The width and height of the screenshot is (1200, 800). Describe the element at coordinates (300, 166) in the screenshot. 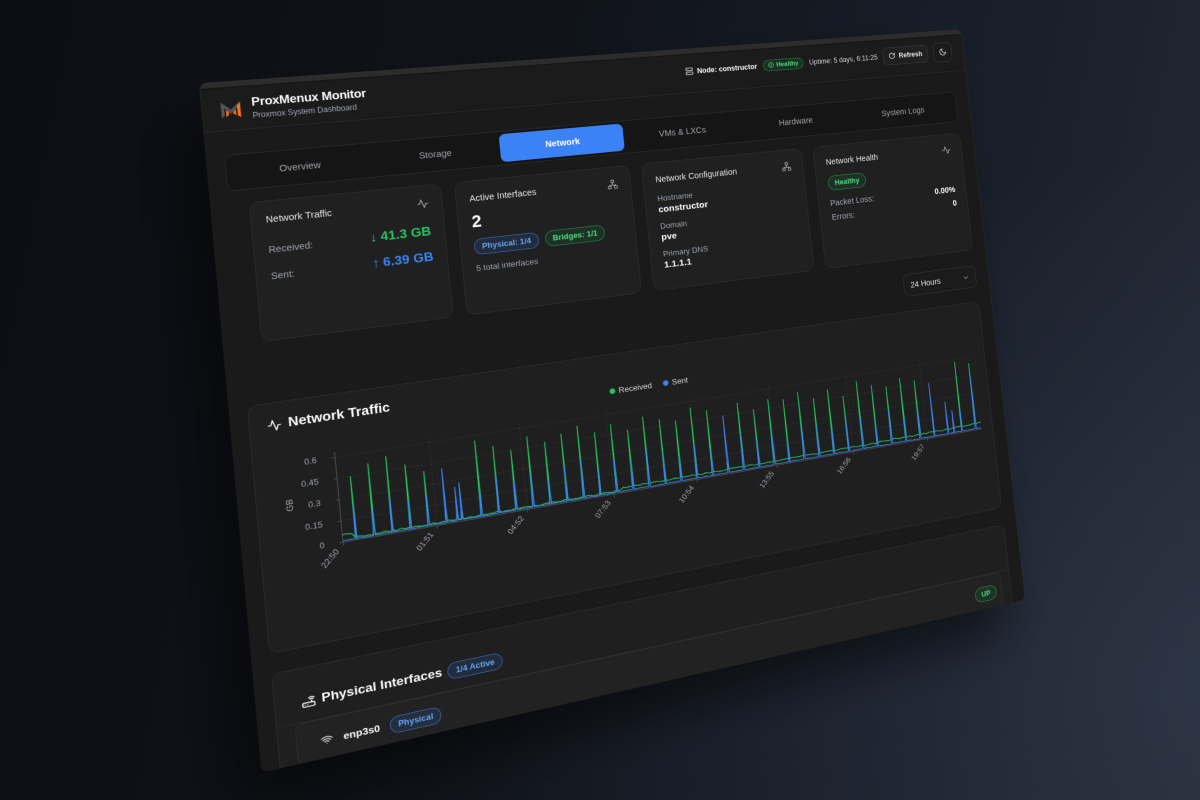

I see `tab-overview: Overview` at that location.